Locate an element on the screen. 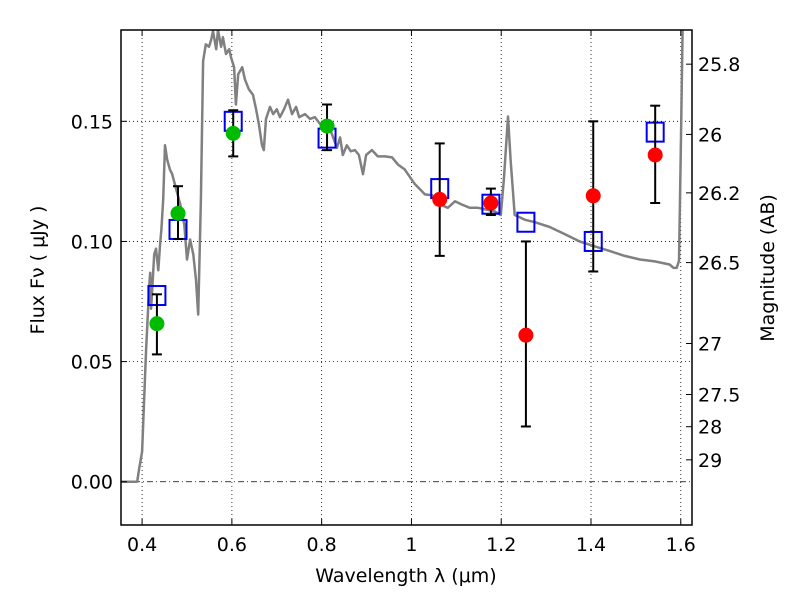 The height and width of the screenshot is (600, 800). y-right-tick-label: 29 is located at coordinates (710, 461).